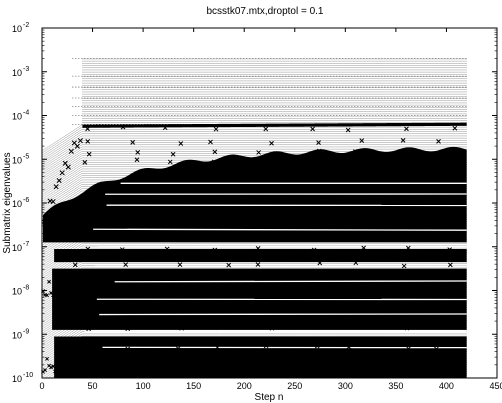 The width and height of the screenshot is (502, 403). Describe the element at coordinates (193, 386) in the screenshot. I see `x-tick-label: 150` at that location.